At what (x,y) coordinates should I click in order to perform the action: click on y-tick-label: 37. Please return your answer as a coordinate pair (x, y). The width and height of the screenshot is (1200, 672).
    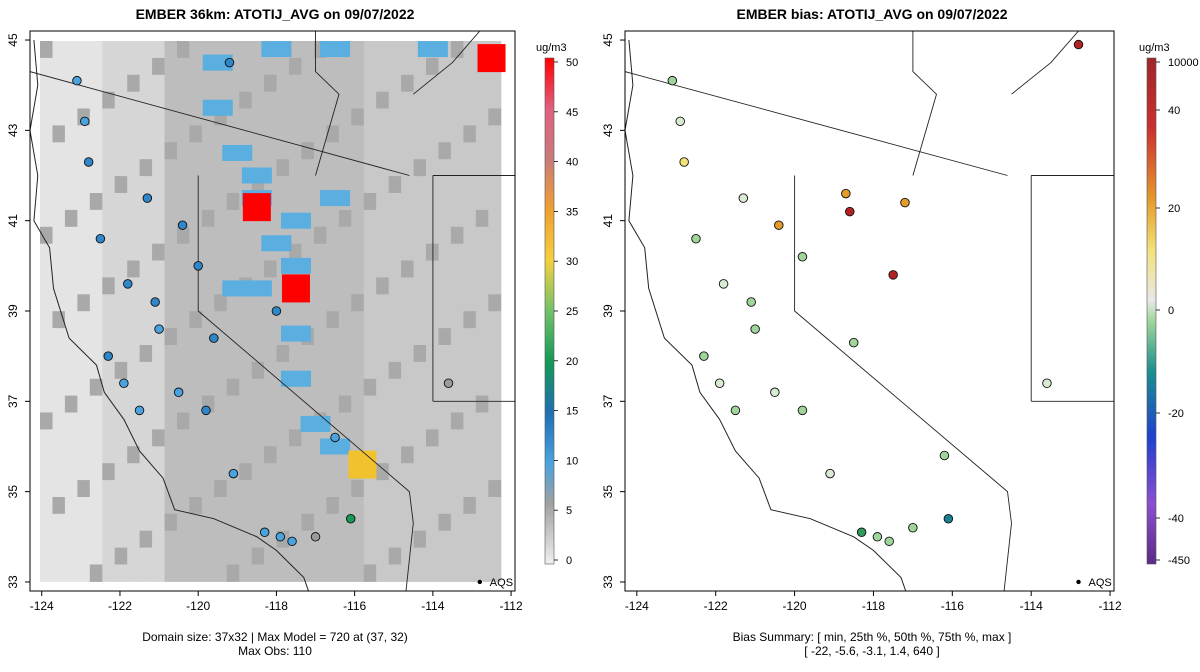
    Looking at the image, I should click on (13, 401).